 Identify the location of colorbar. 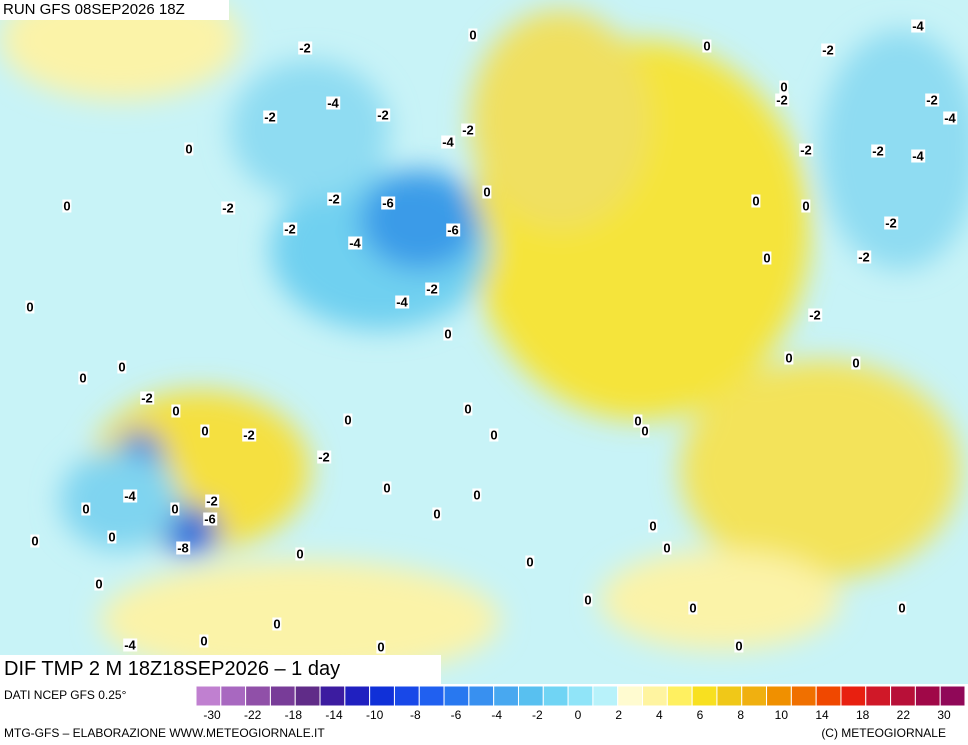
(580, 696).